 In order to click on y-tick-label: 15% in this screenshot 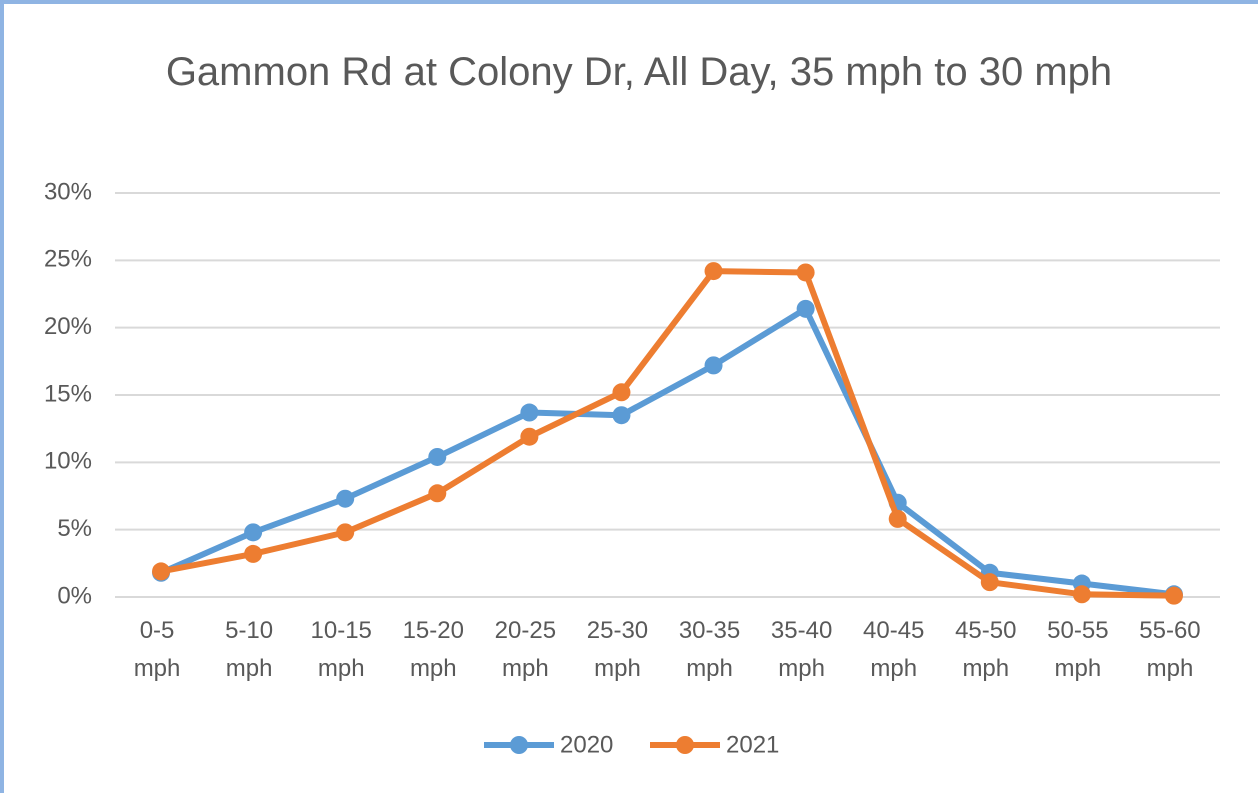, I will do `click(68, 393)`.